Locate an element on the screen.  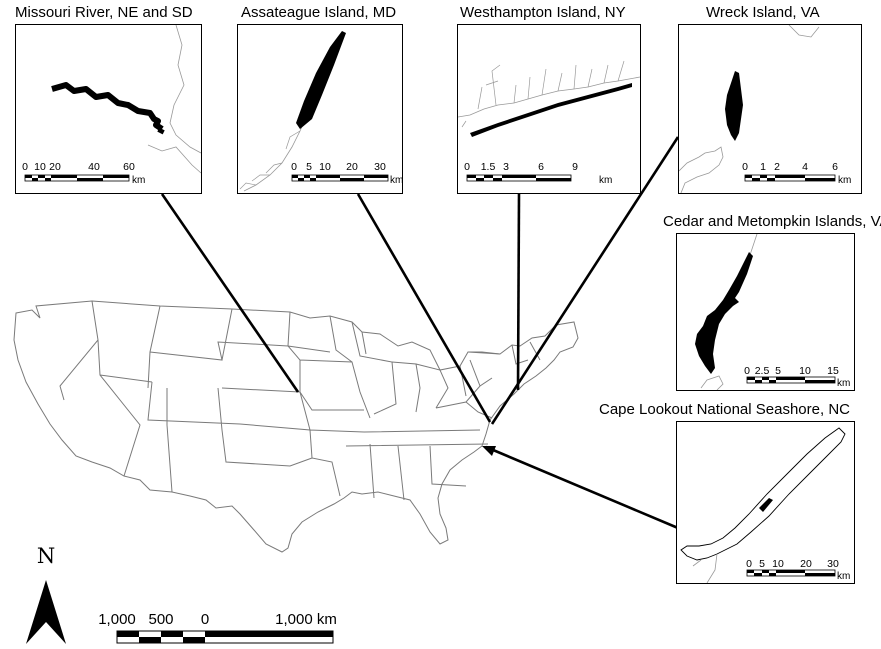
assateague-island-feature is located at coordinates (321, 80).